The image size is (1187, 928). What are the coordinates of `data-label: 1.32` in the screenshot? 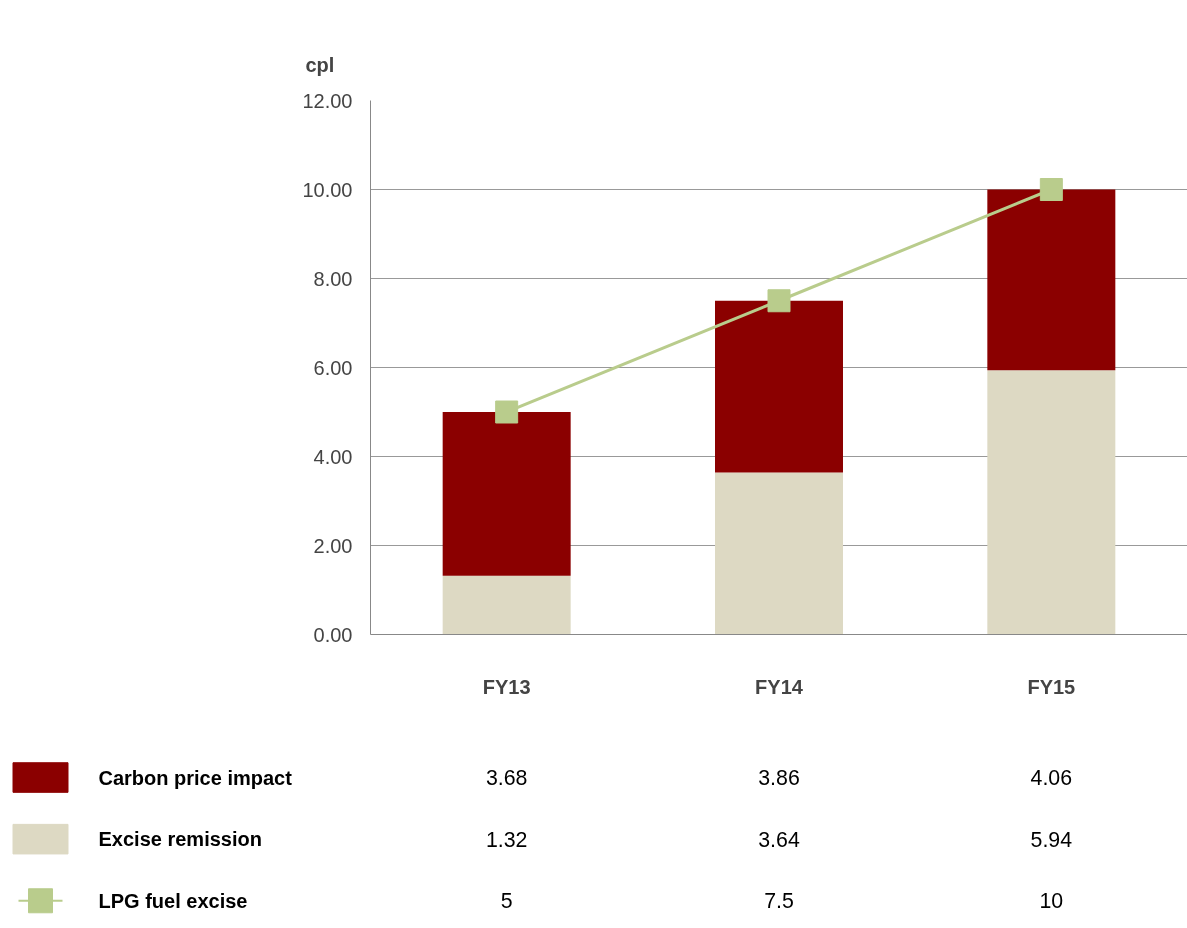 It's located at (506, 839).